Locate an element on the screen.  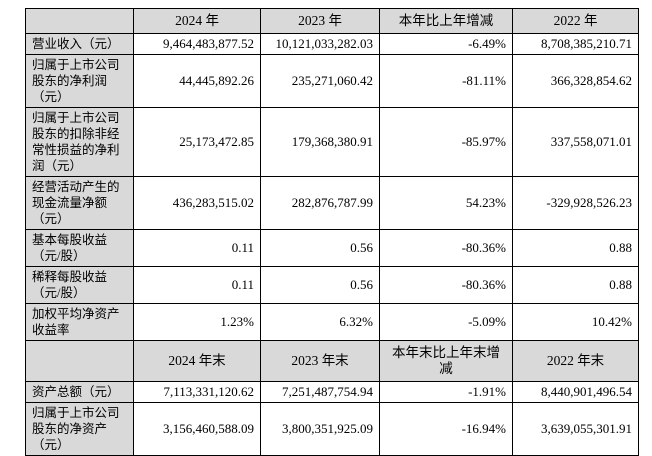
value-cell: 10.42% is located at coordinates (575, 322).